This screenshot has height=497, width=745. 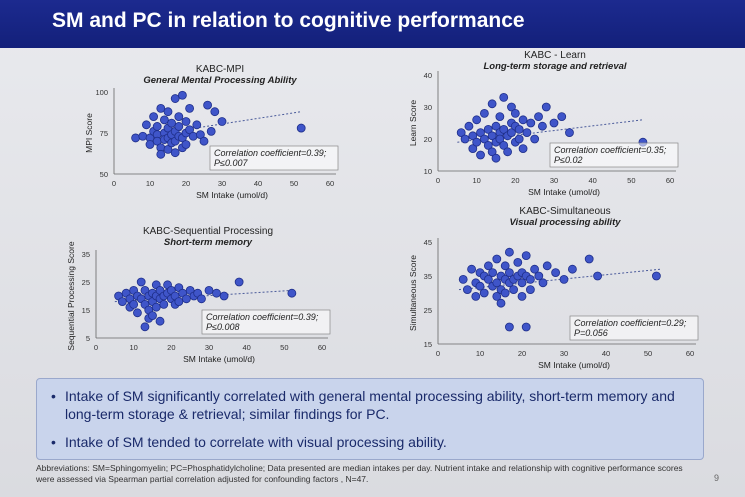 I want to click on p-value-text: P≤0.007, so click(x=231, y=163).